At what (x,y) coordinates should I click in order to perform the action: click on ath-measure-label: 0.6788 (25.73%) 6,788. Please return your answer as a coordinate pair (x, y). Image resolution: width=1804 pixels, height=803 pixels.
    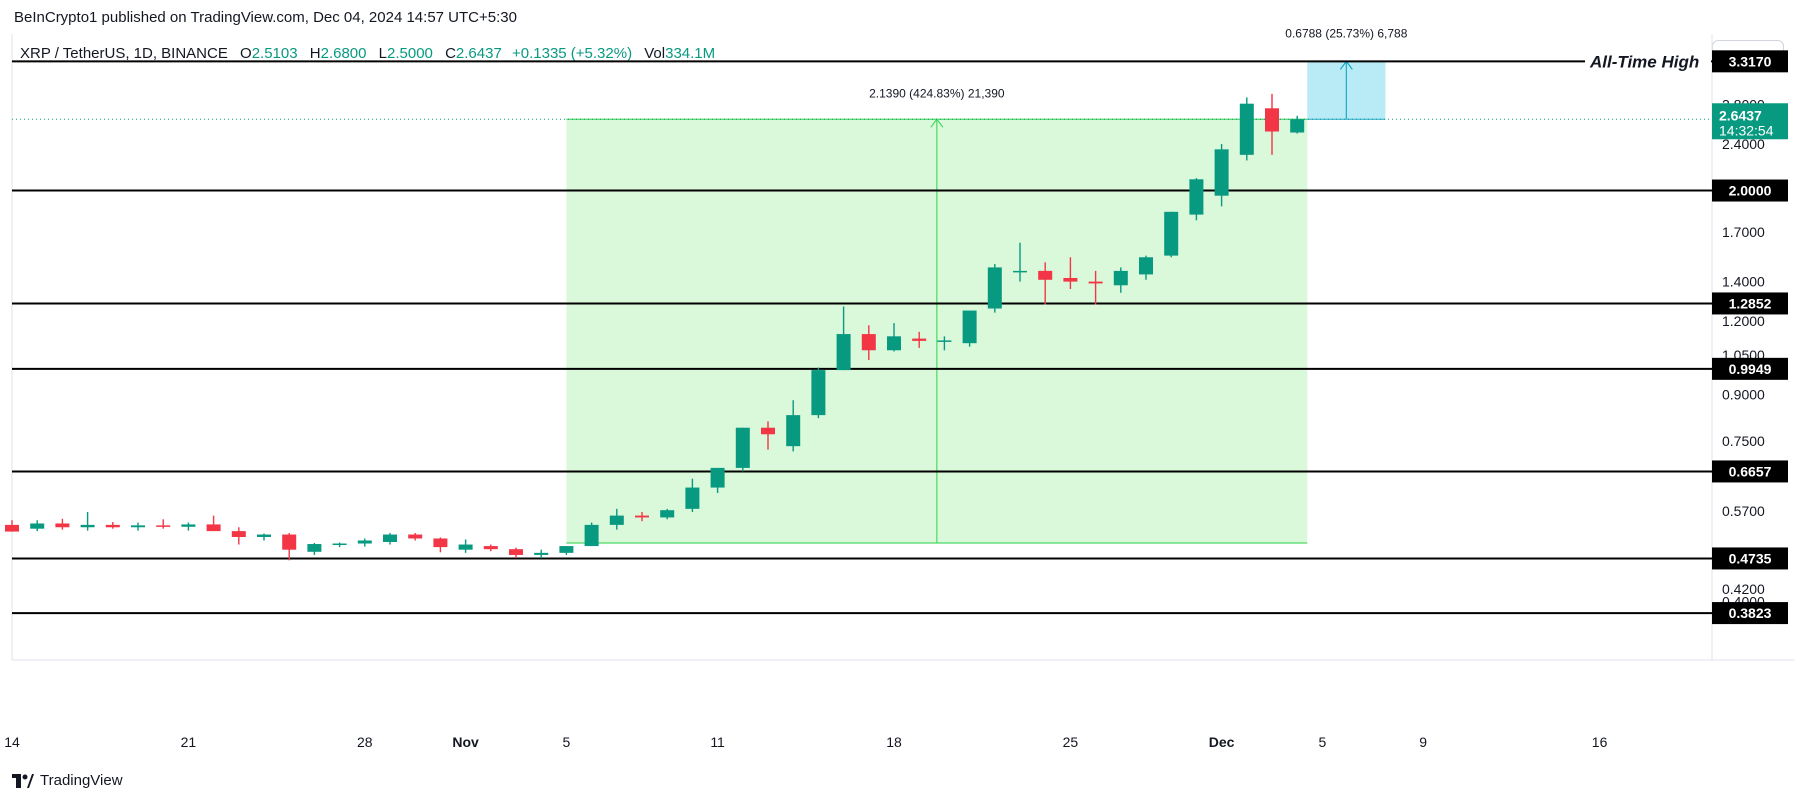
    Looking at the image, I should click on (1346, 33).